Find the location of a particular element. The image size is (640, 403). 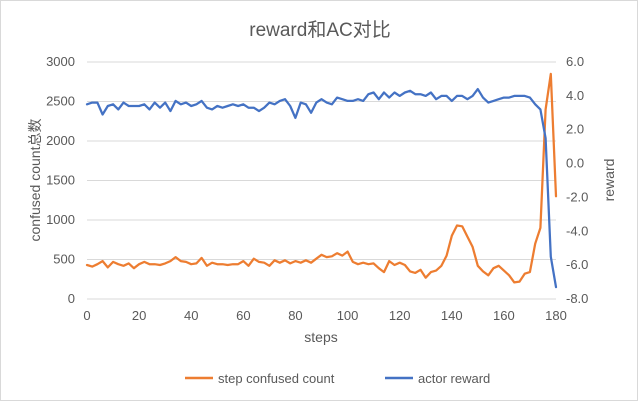

right-tick-label: 4.0 is located at coordinates (575, 95).